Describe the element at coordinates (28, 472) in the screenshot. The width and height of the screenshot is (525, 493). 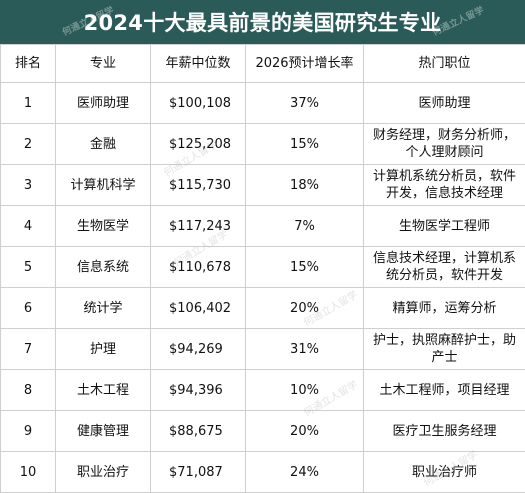
I see `rank-cell: 10` at that location.